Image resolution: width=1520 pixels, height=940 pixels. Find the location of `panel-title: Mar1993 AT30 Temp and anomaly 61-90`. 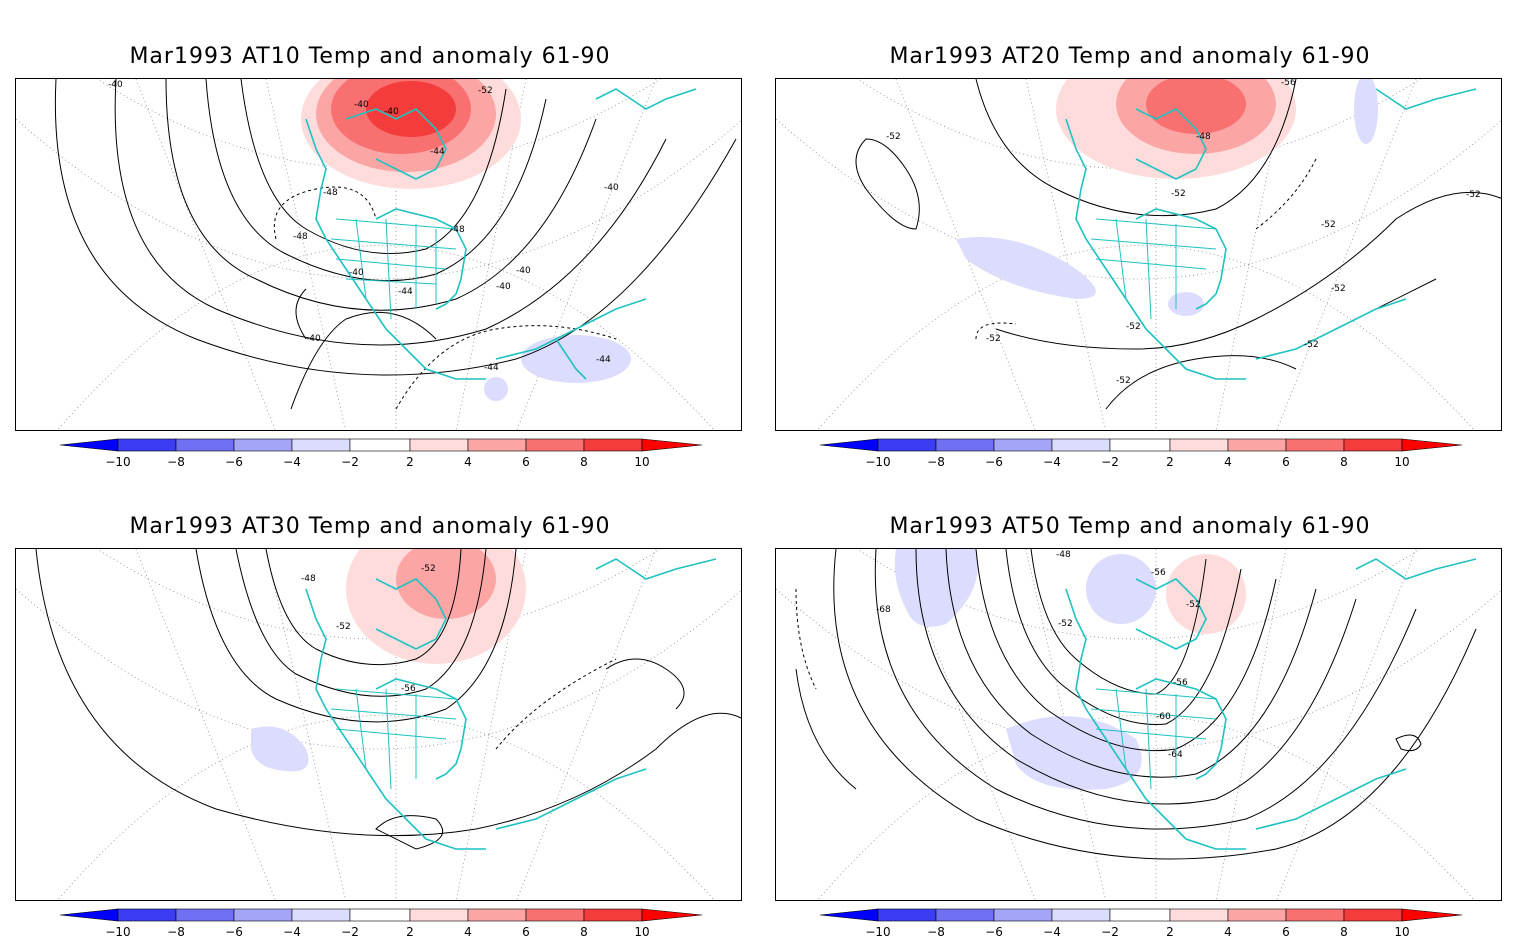

panel-title: Mar1993 AT30 Temp and anomaly 61-90 is located at coordinates (370, 526).